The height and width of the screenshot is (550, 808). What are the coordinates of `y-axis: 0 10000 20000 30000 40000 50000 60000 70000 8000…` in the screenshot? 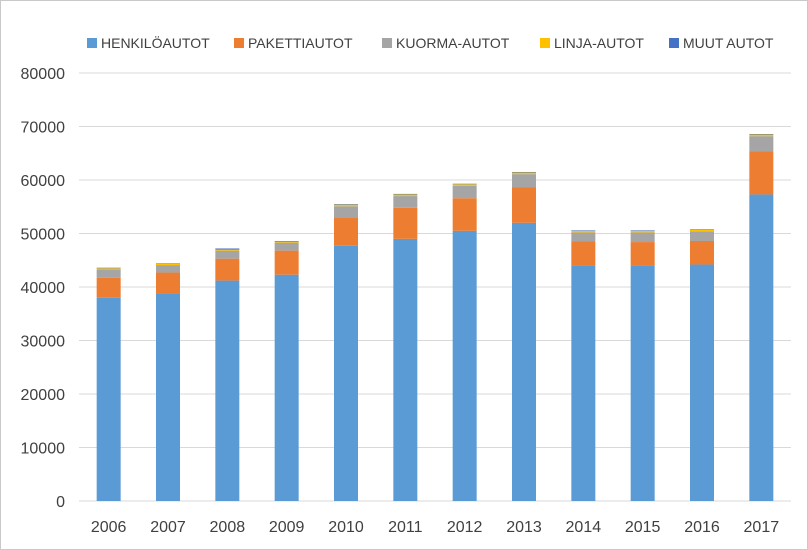 It's located at (43, 288).